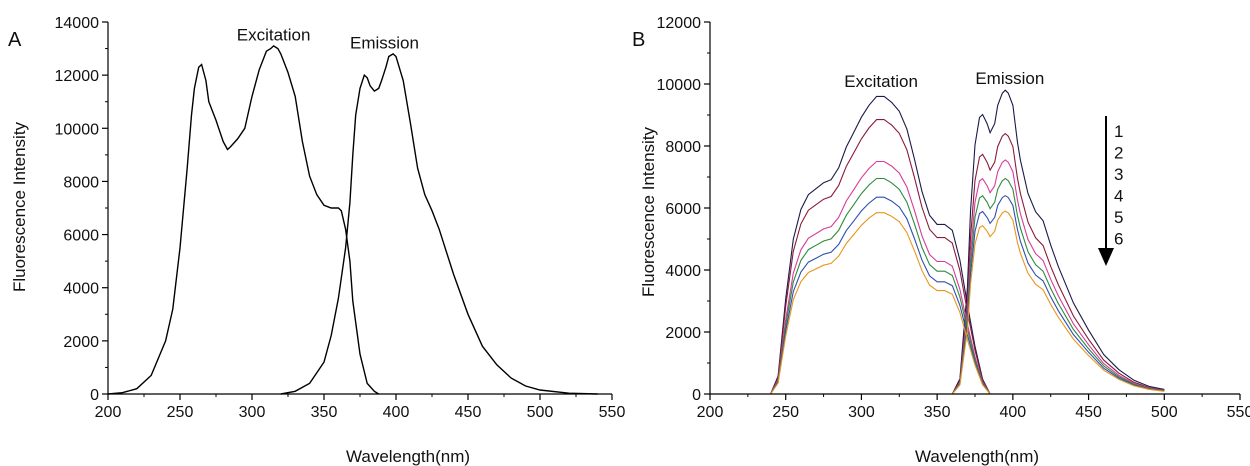 The image size is (1250, 466). I want to click on panel-b-y-tick-label: 8000, so click(683, 147).